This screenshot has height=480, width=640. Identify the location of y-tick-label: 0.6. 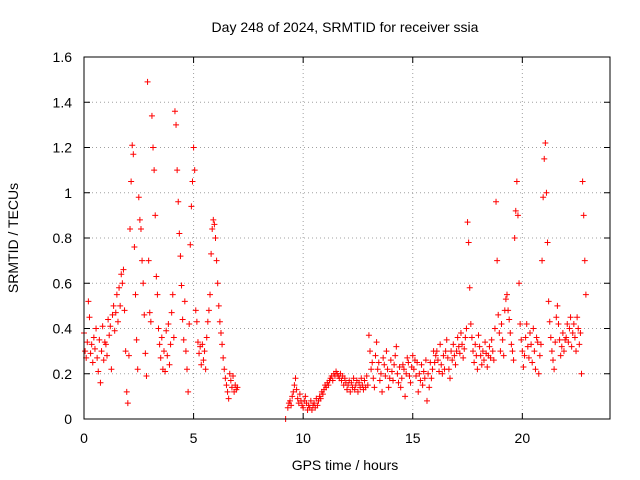
(63, 283).